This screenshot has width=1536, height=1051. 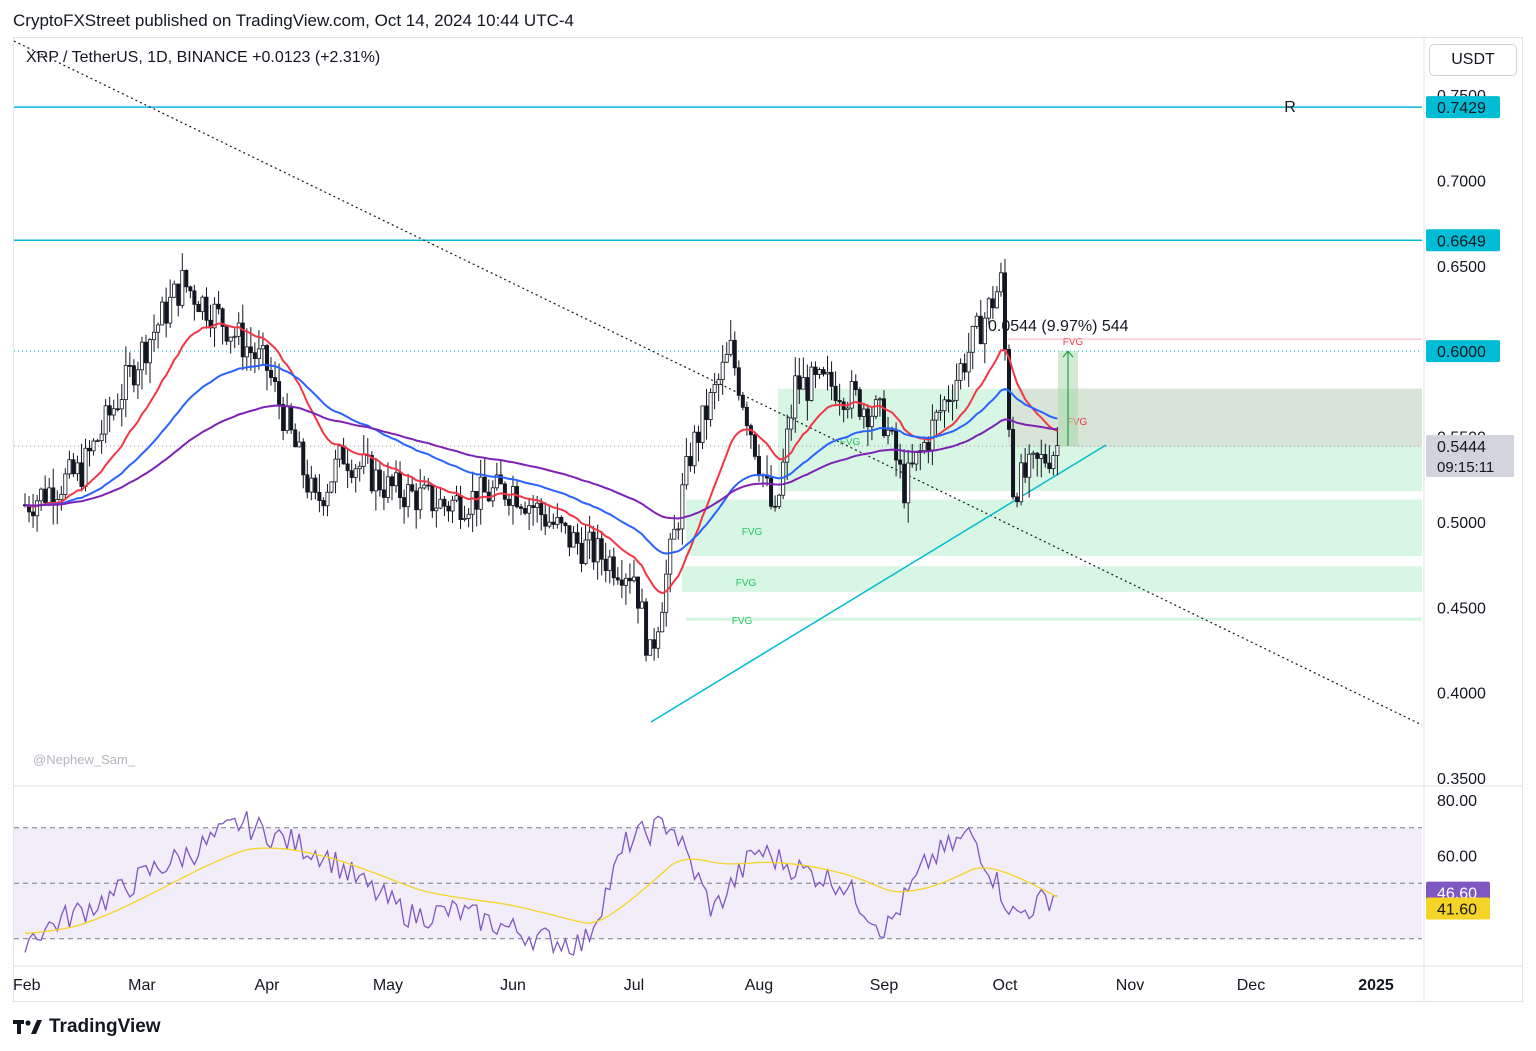 What do you see at coordinates (27, 1027) in the screenshot?
I see `tradingview-logo-icon` at bounding box center [27, 1027].